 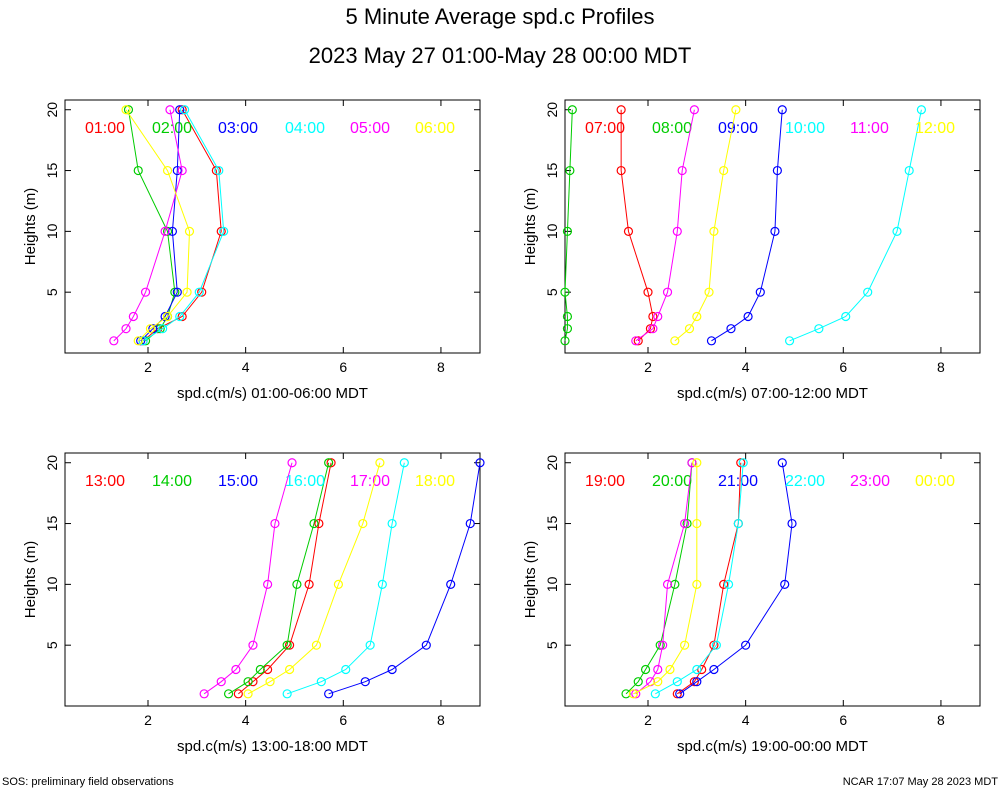 I want to click on legend-entry: 19:00, so click(x=605, y=481).